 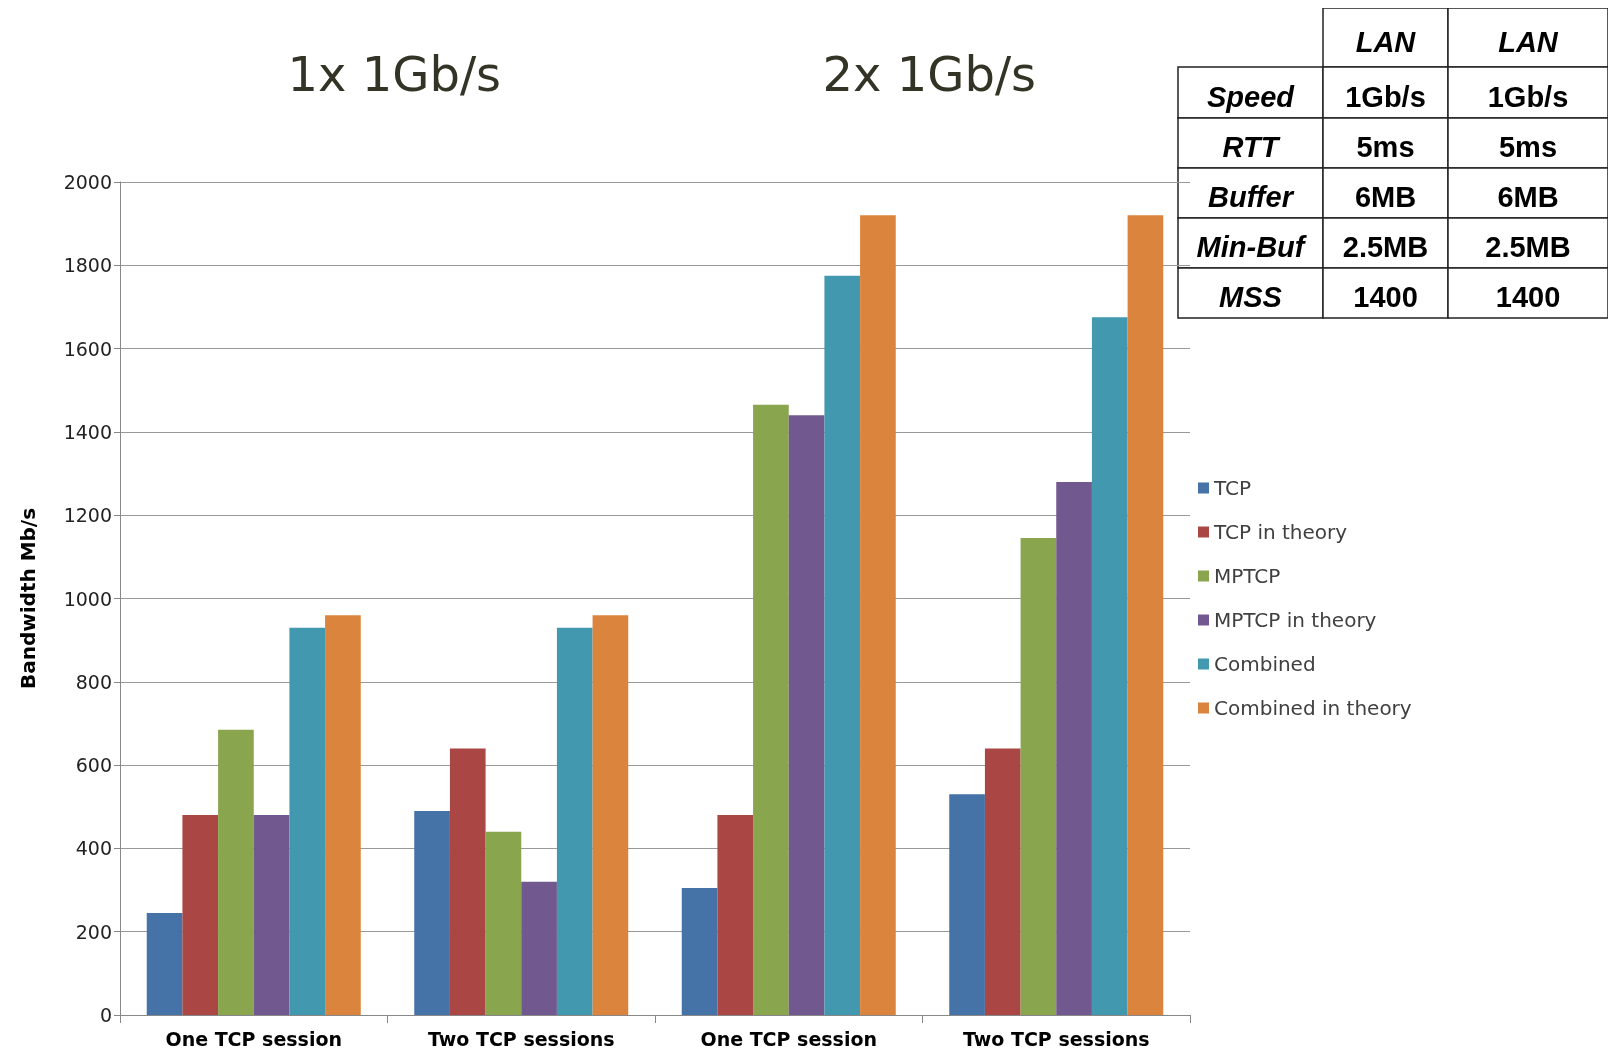 I want to click on text: MSS, so click(x=1251, y=297).